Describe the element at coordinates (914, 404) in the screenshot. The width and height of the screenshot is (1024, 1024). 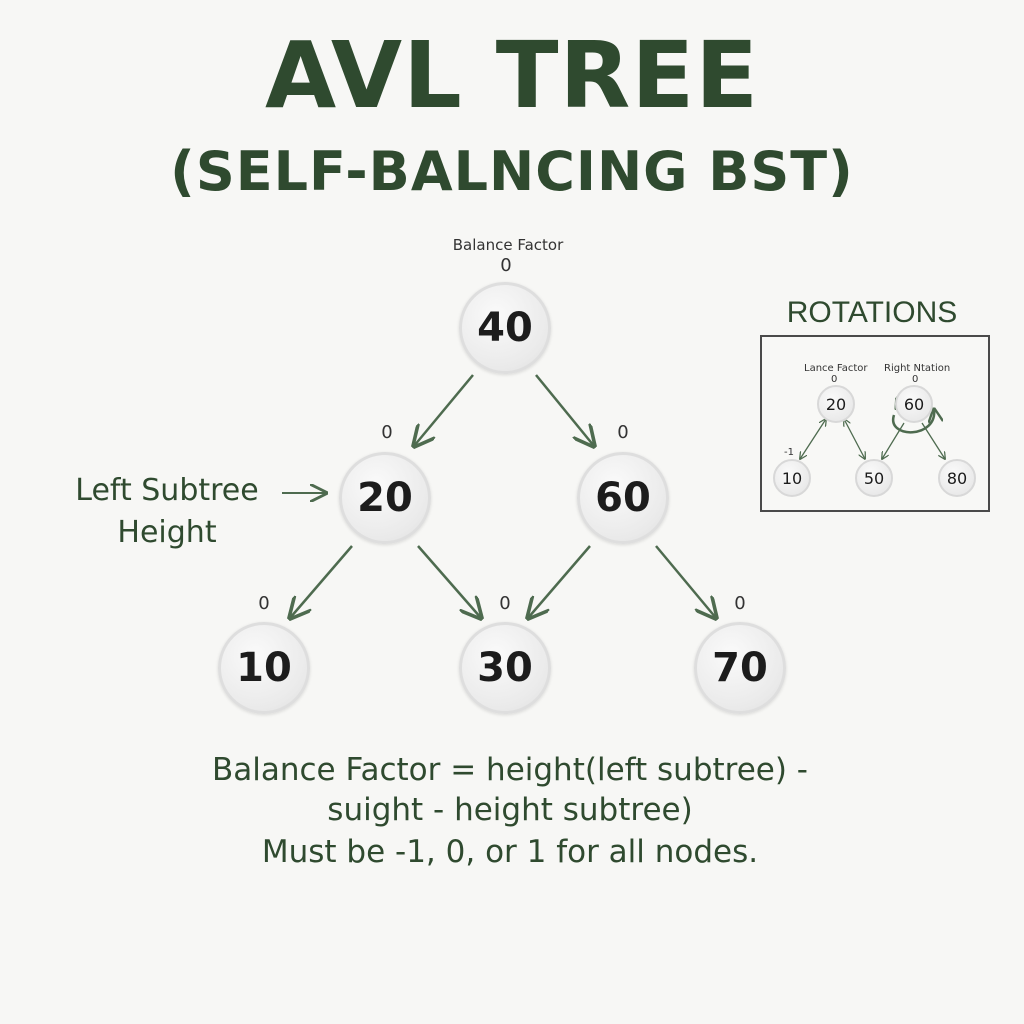
I see `rot-node-60: 60` at that location.